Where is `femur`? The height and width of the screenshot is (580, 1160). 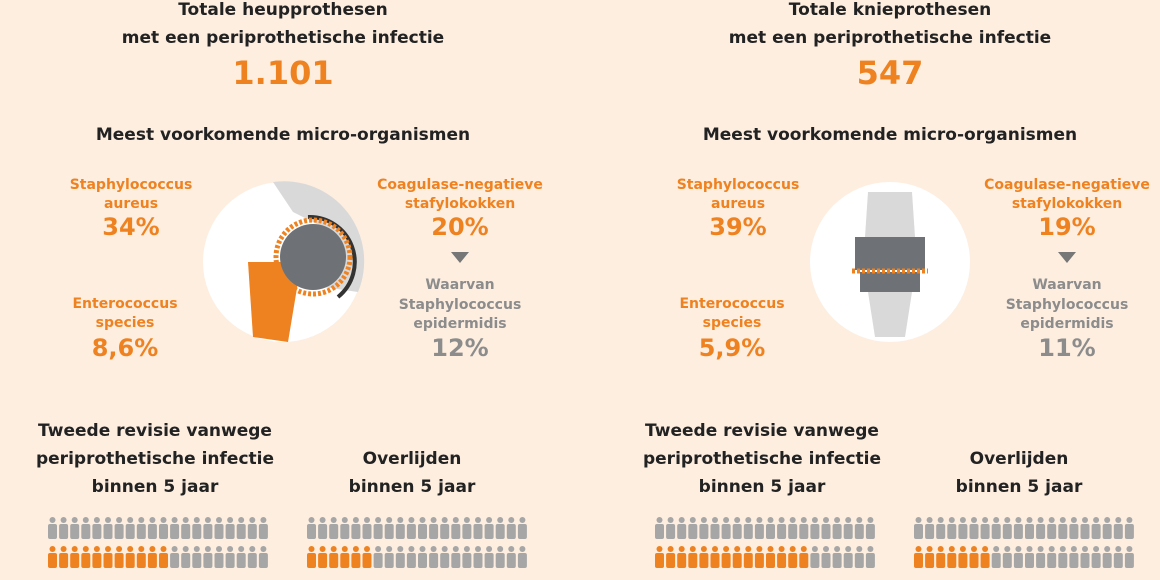 femur is located at coordinates (890, 214).